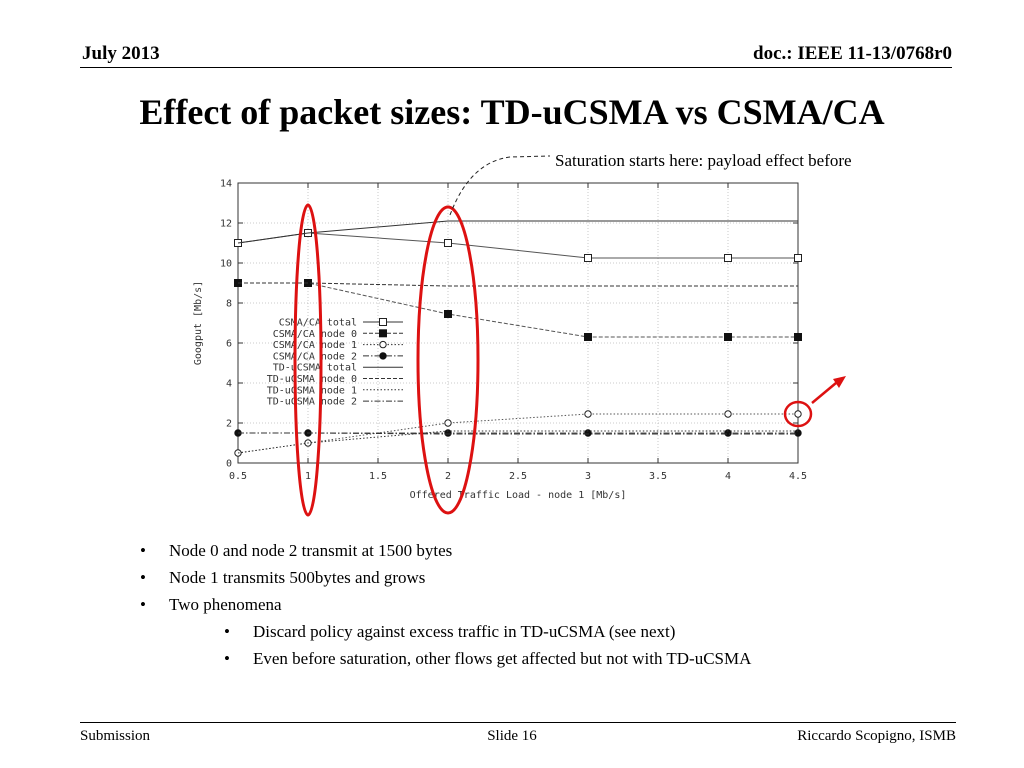  What do you see at coordinates (518, 722) in the screenshot?
I see `footer-divider` at bounding box center [518, 722].